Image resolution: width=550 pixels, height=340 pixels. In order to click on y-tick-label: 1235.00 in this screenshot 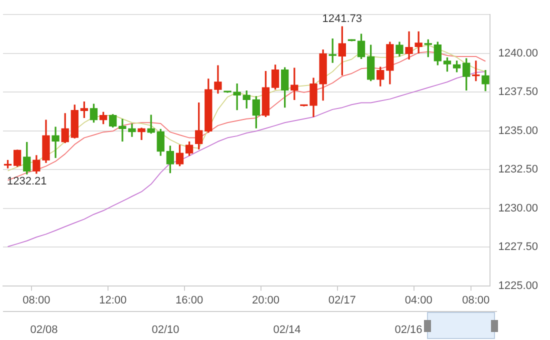, I will do `click(518, 130)`.